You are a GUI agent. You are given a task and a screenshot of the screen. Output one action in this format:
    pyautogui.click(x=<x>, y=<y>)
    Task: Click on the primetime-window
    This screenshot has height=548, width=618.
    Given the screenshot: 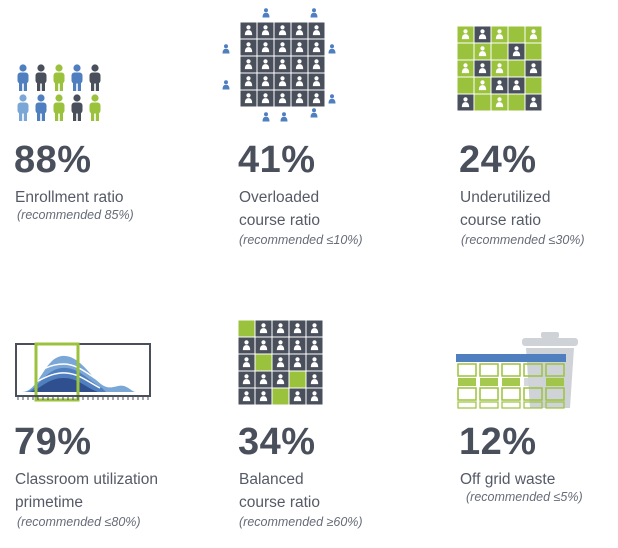 What is the action you would take?
    pyautogui.click(x=57, y=372)
    